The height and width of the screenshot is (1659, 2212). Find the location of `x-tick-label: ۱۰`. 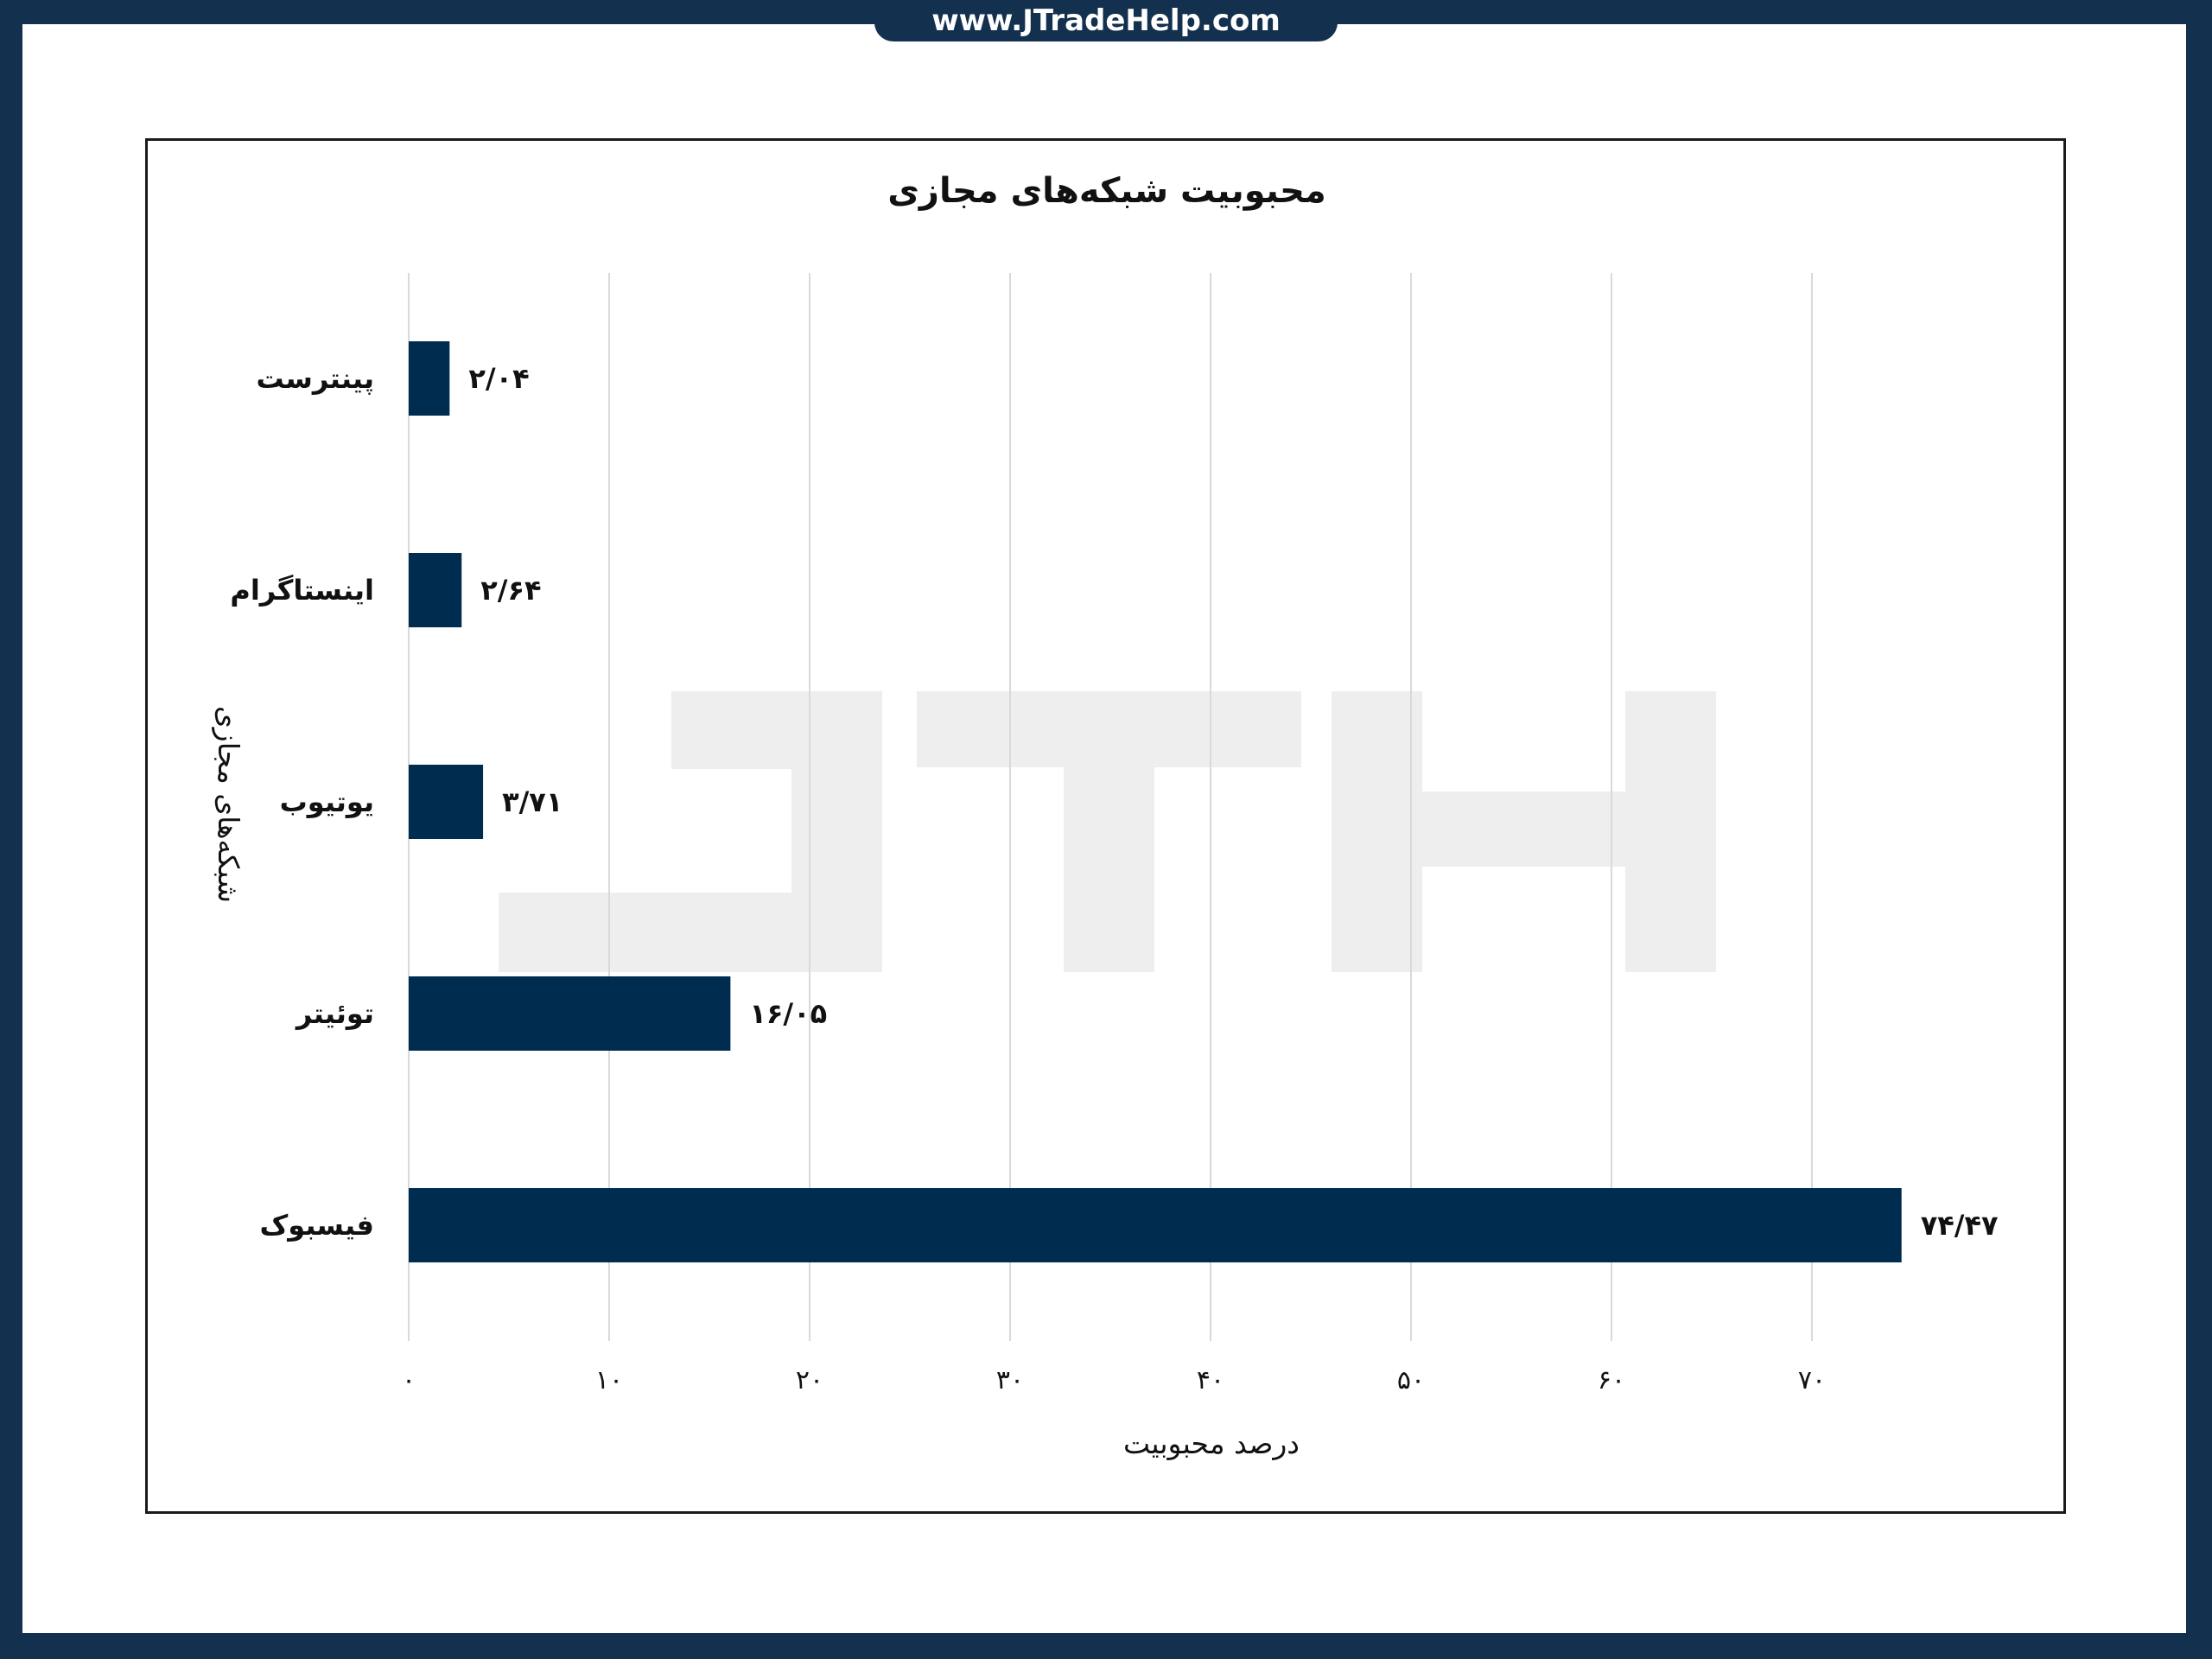

x-tick-label: ۱۰ is located at coordinates (609, 1380).